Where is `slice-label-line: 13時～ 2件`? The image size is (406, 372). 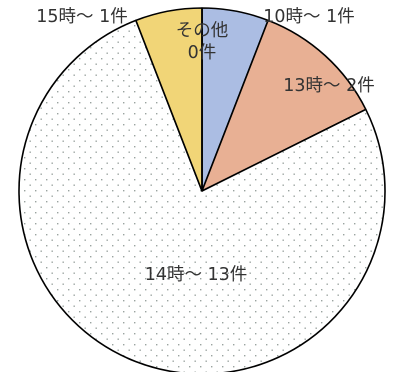
slice-label-line: 13時～ 2件 is located at coordinates (328, 86).